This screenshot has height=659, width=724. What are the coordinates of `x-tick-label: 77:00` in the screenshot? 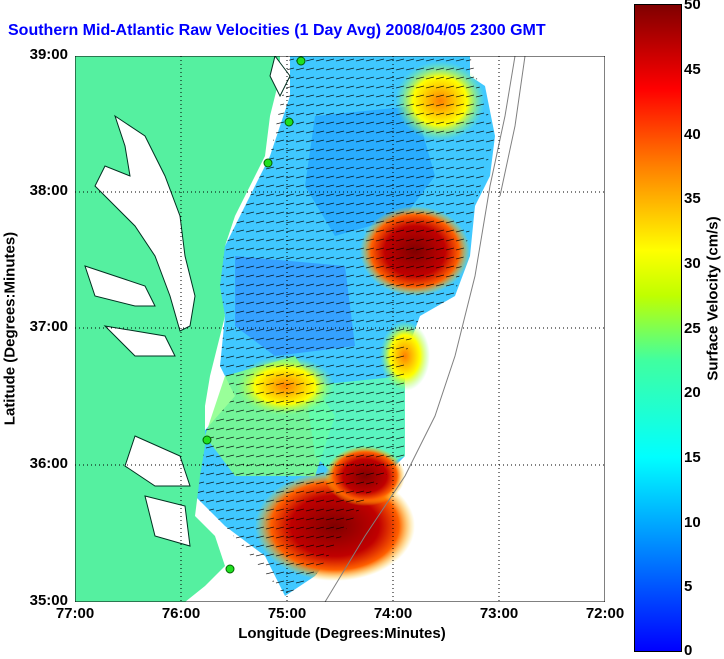 It's located at (75, 613).